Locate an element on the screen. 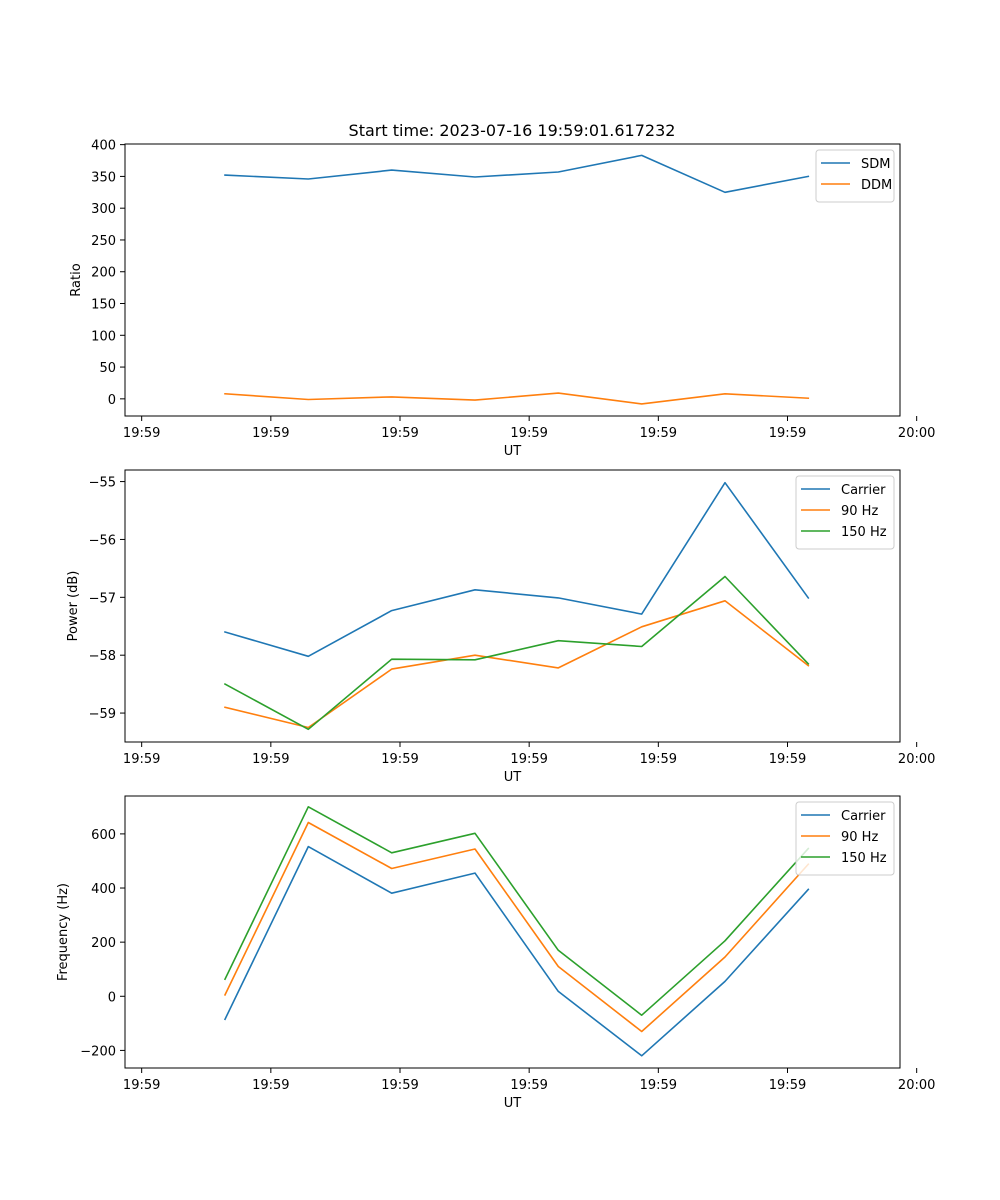 The height and width of the screenshot is (1200, 1000). power-legend-label-150-hz: 150 Hz is located at coordinates (864, 532).